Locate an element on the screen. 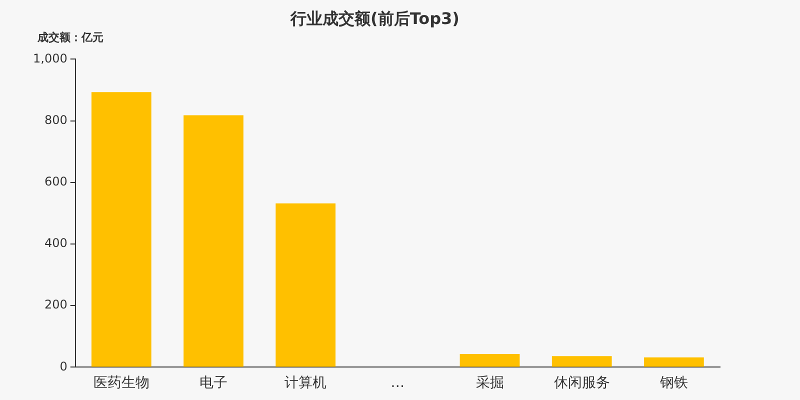 This screenshot has height=400, width=800. y-axis-title: 成交额：亿元 is located at coordinates (70, 37).